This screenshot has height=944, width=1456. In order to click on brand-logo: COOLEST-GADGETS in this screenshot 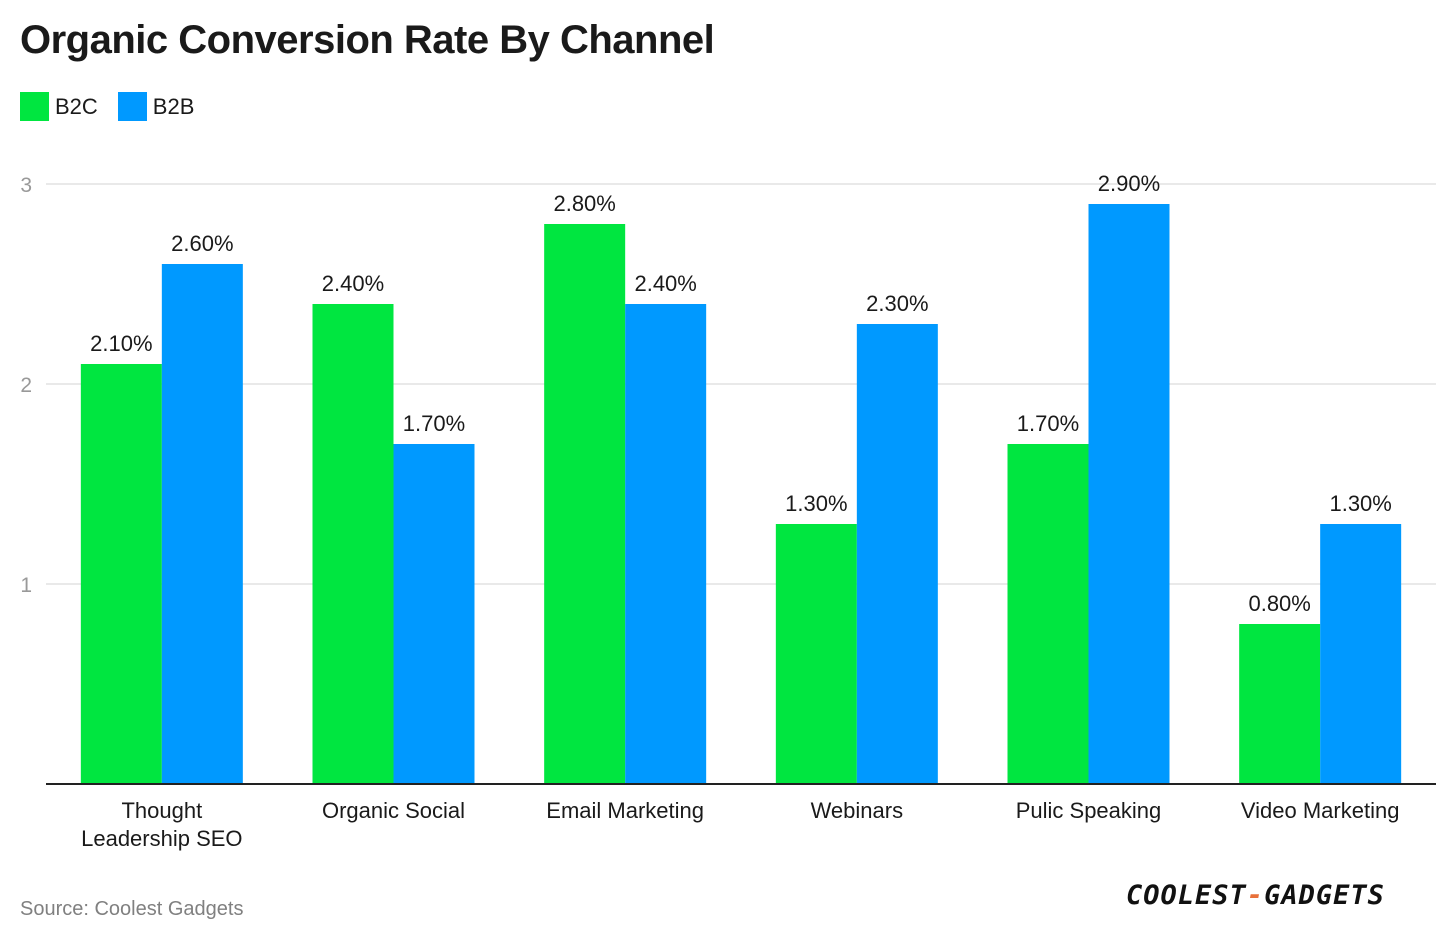, I will do `click(1255, 895)`.